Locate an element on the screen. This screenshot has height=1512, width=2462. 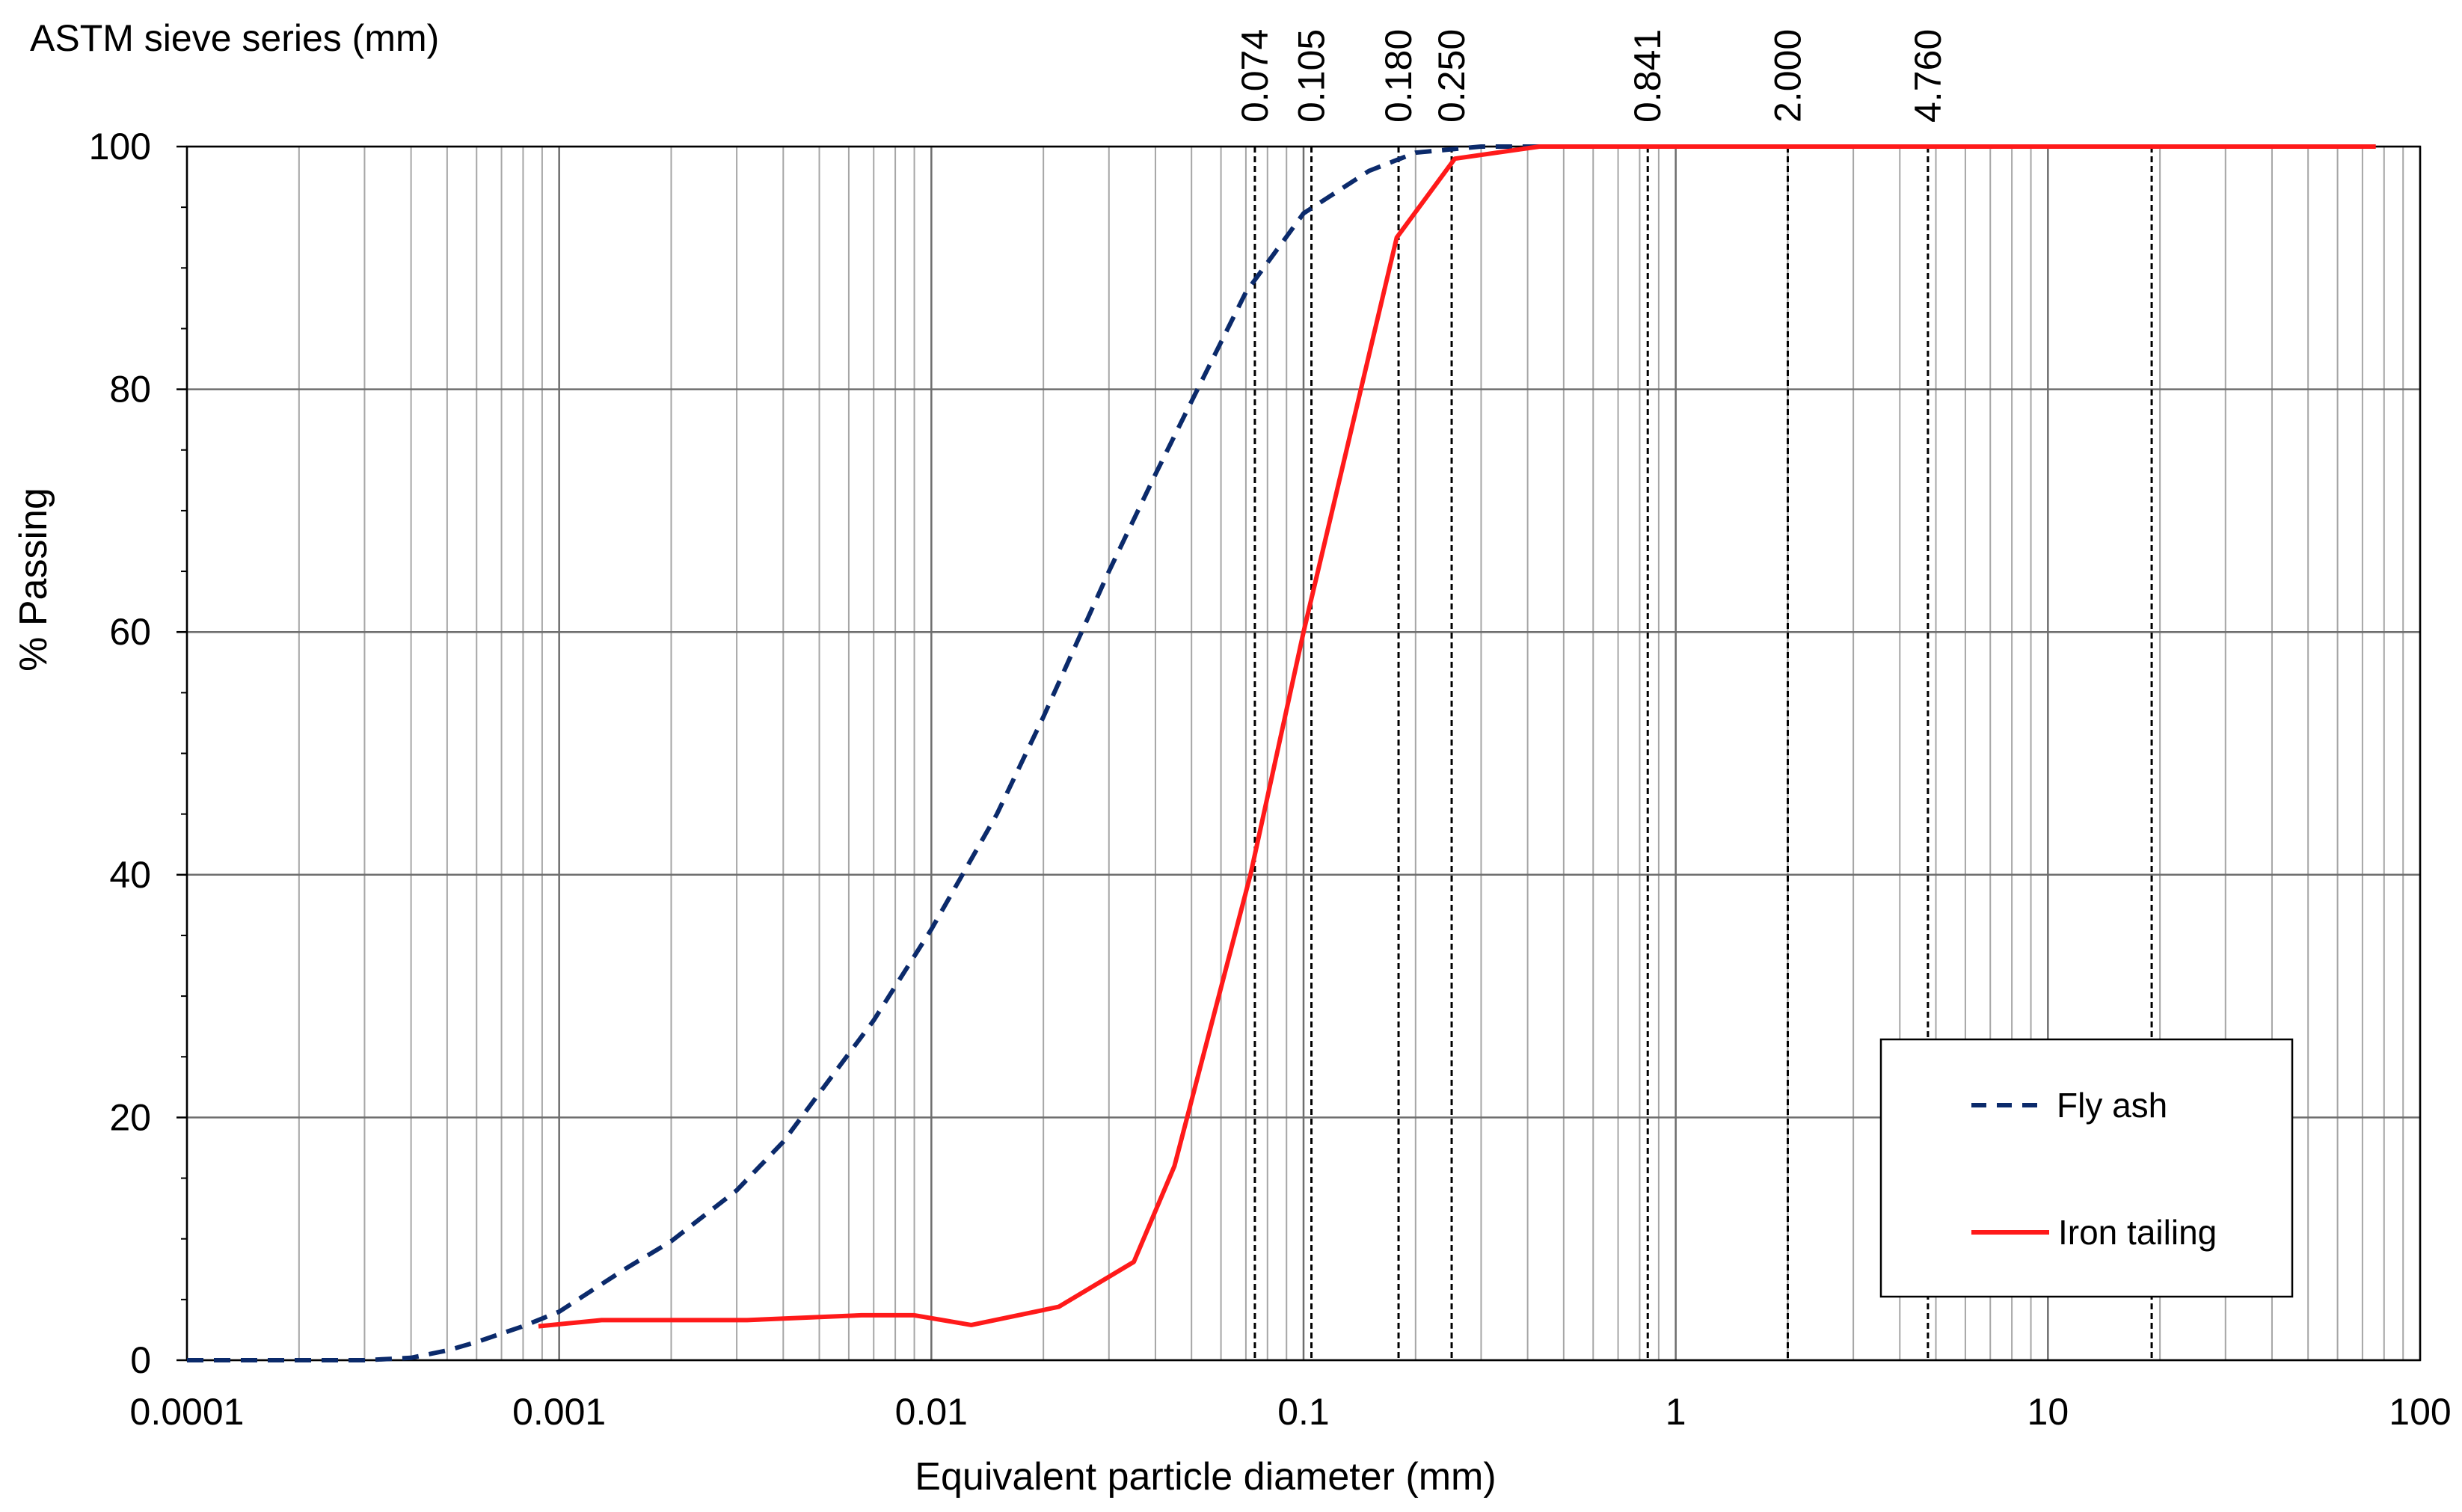
legend-label-iron-tailing: Iron tailing is located at coordinates (2137, 1232).